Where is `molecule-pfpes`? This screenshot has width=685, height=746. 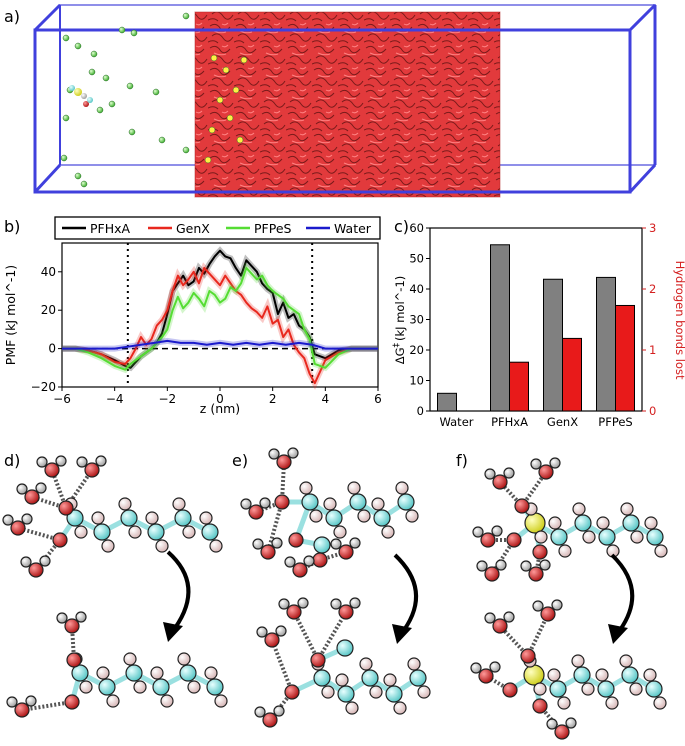 molecule-pfpes is located at coordinates (569, 598).